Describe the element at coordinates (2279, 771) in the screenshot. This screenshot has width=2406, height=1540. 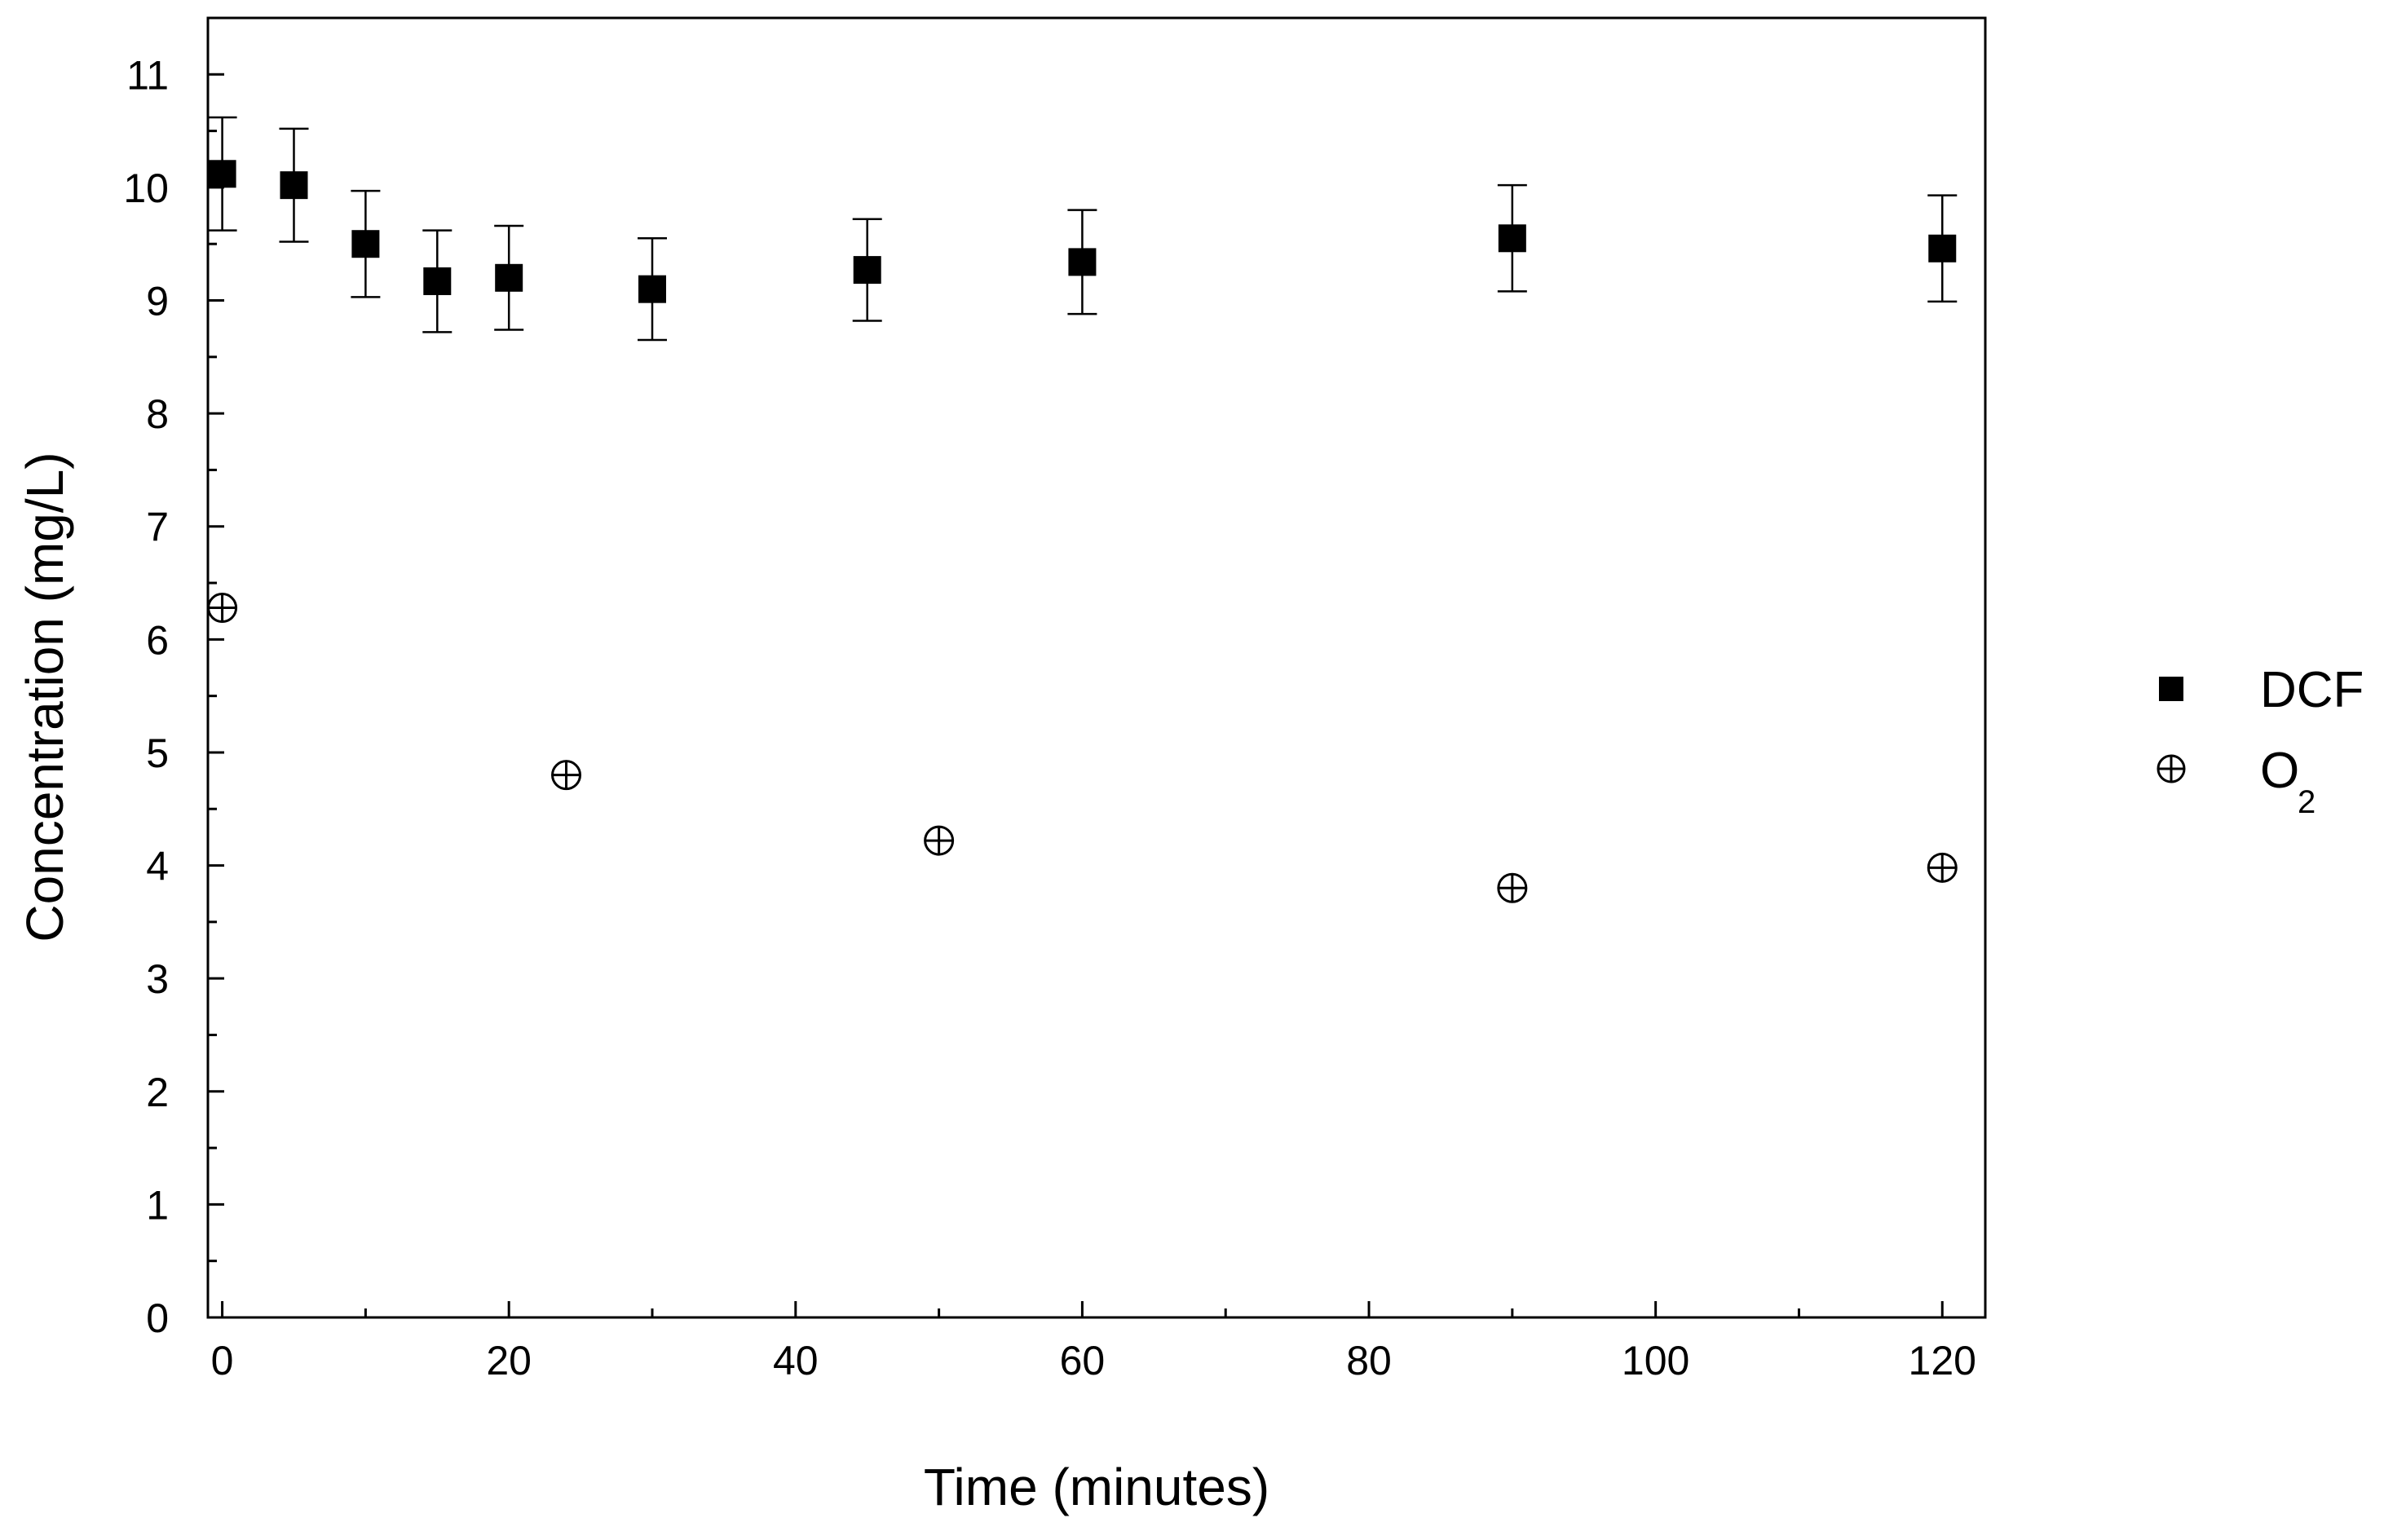
I see `legend-label-o2: O` at that location.